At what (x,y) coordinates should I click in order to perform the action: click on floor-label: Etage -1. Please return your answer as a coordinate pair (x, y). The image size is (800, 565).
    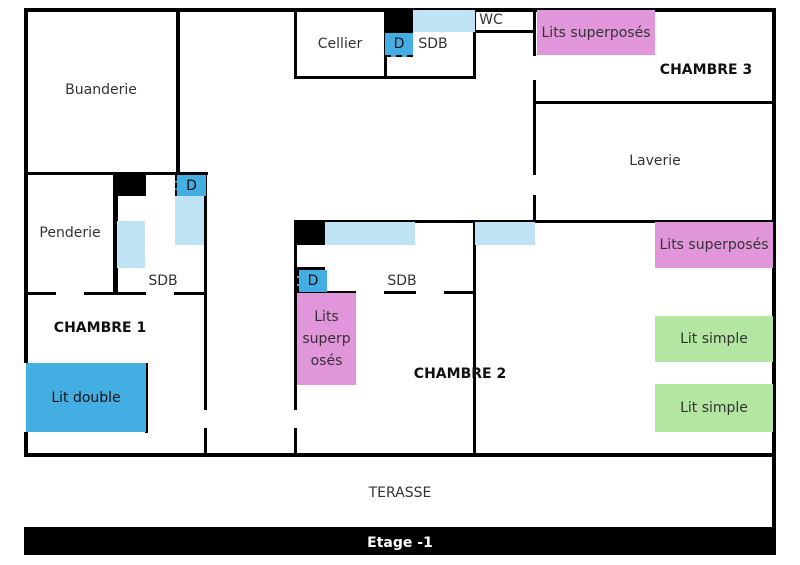
    Looking at the image, I should click on (400, 542).